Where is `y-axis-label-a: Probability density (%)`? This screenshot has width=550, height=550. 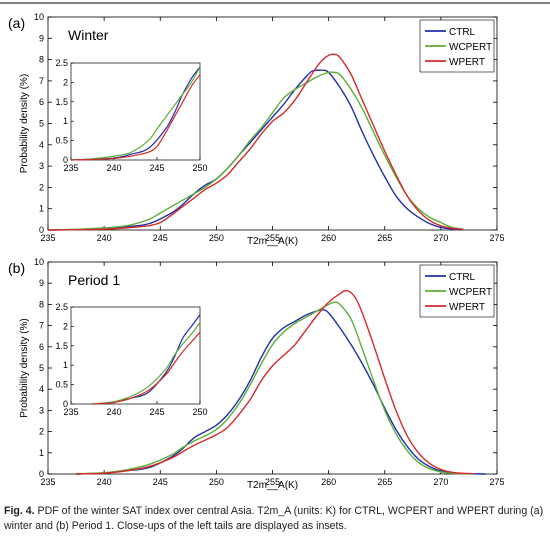
y-axis-label-a: Probability density (%) is located at coordinates (24, 123).